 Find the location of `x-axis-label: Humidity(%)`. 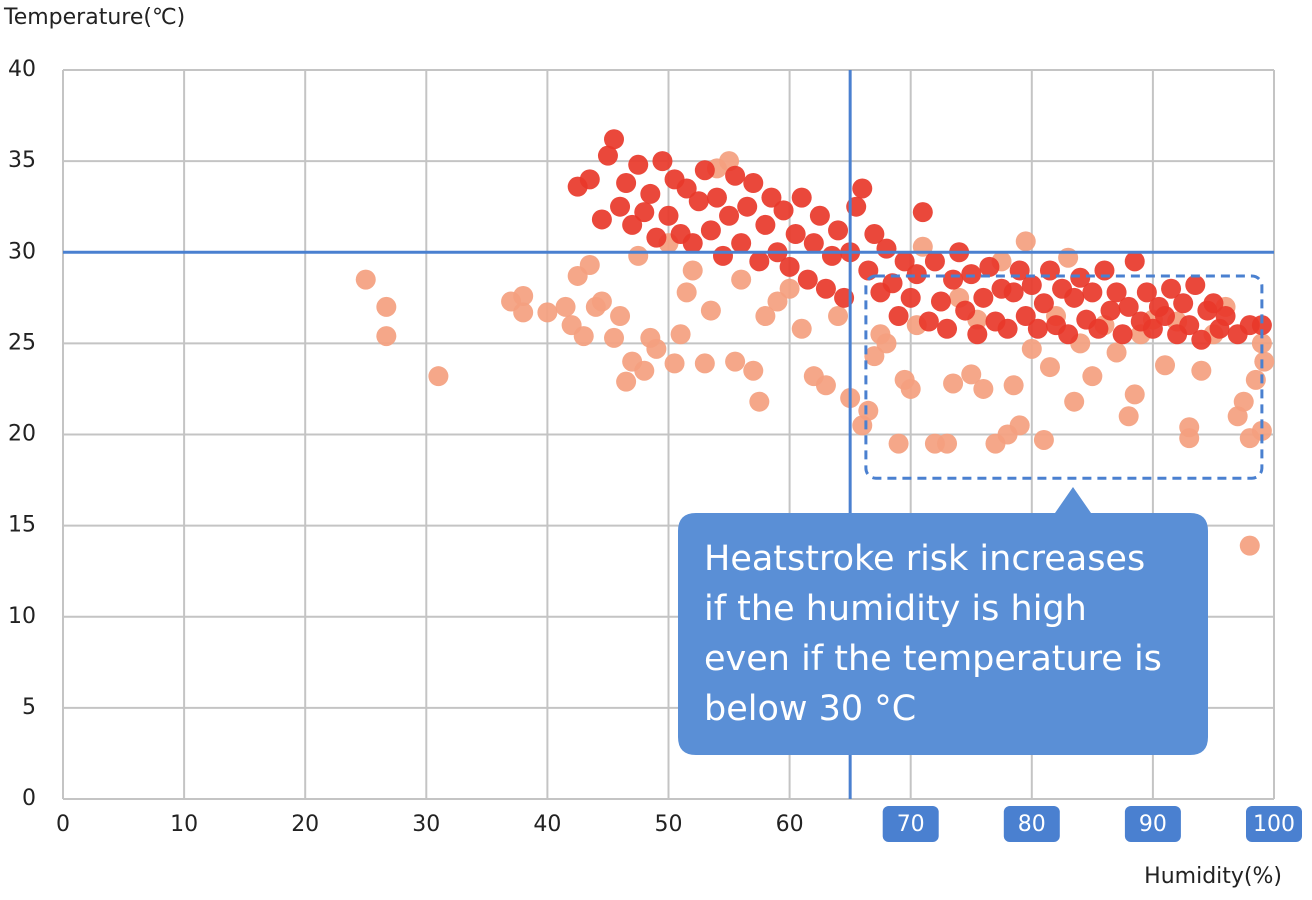

x-axis-label: Humidity(%) is located at coordinates (1213, 876).